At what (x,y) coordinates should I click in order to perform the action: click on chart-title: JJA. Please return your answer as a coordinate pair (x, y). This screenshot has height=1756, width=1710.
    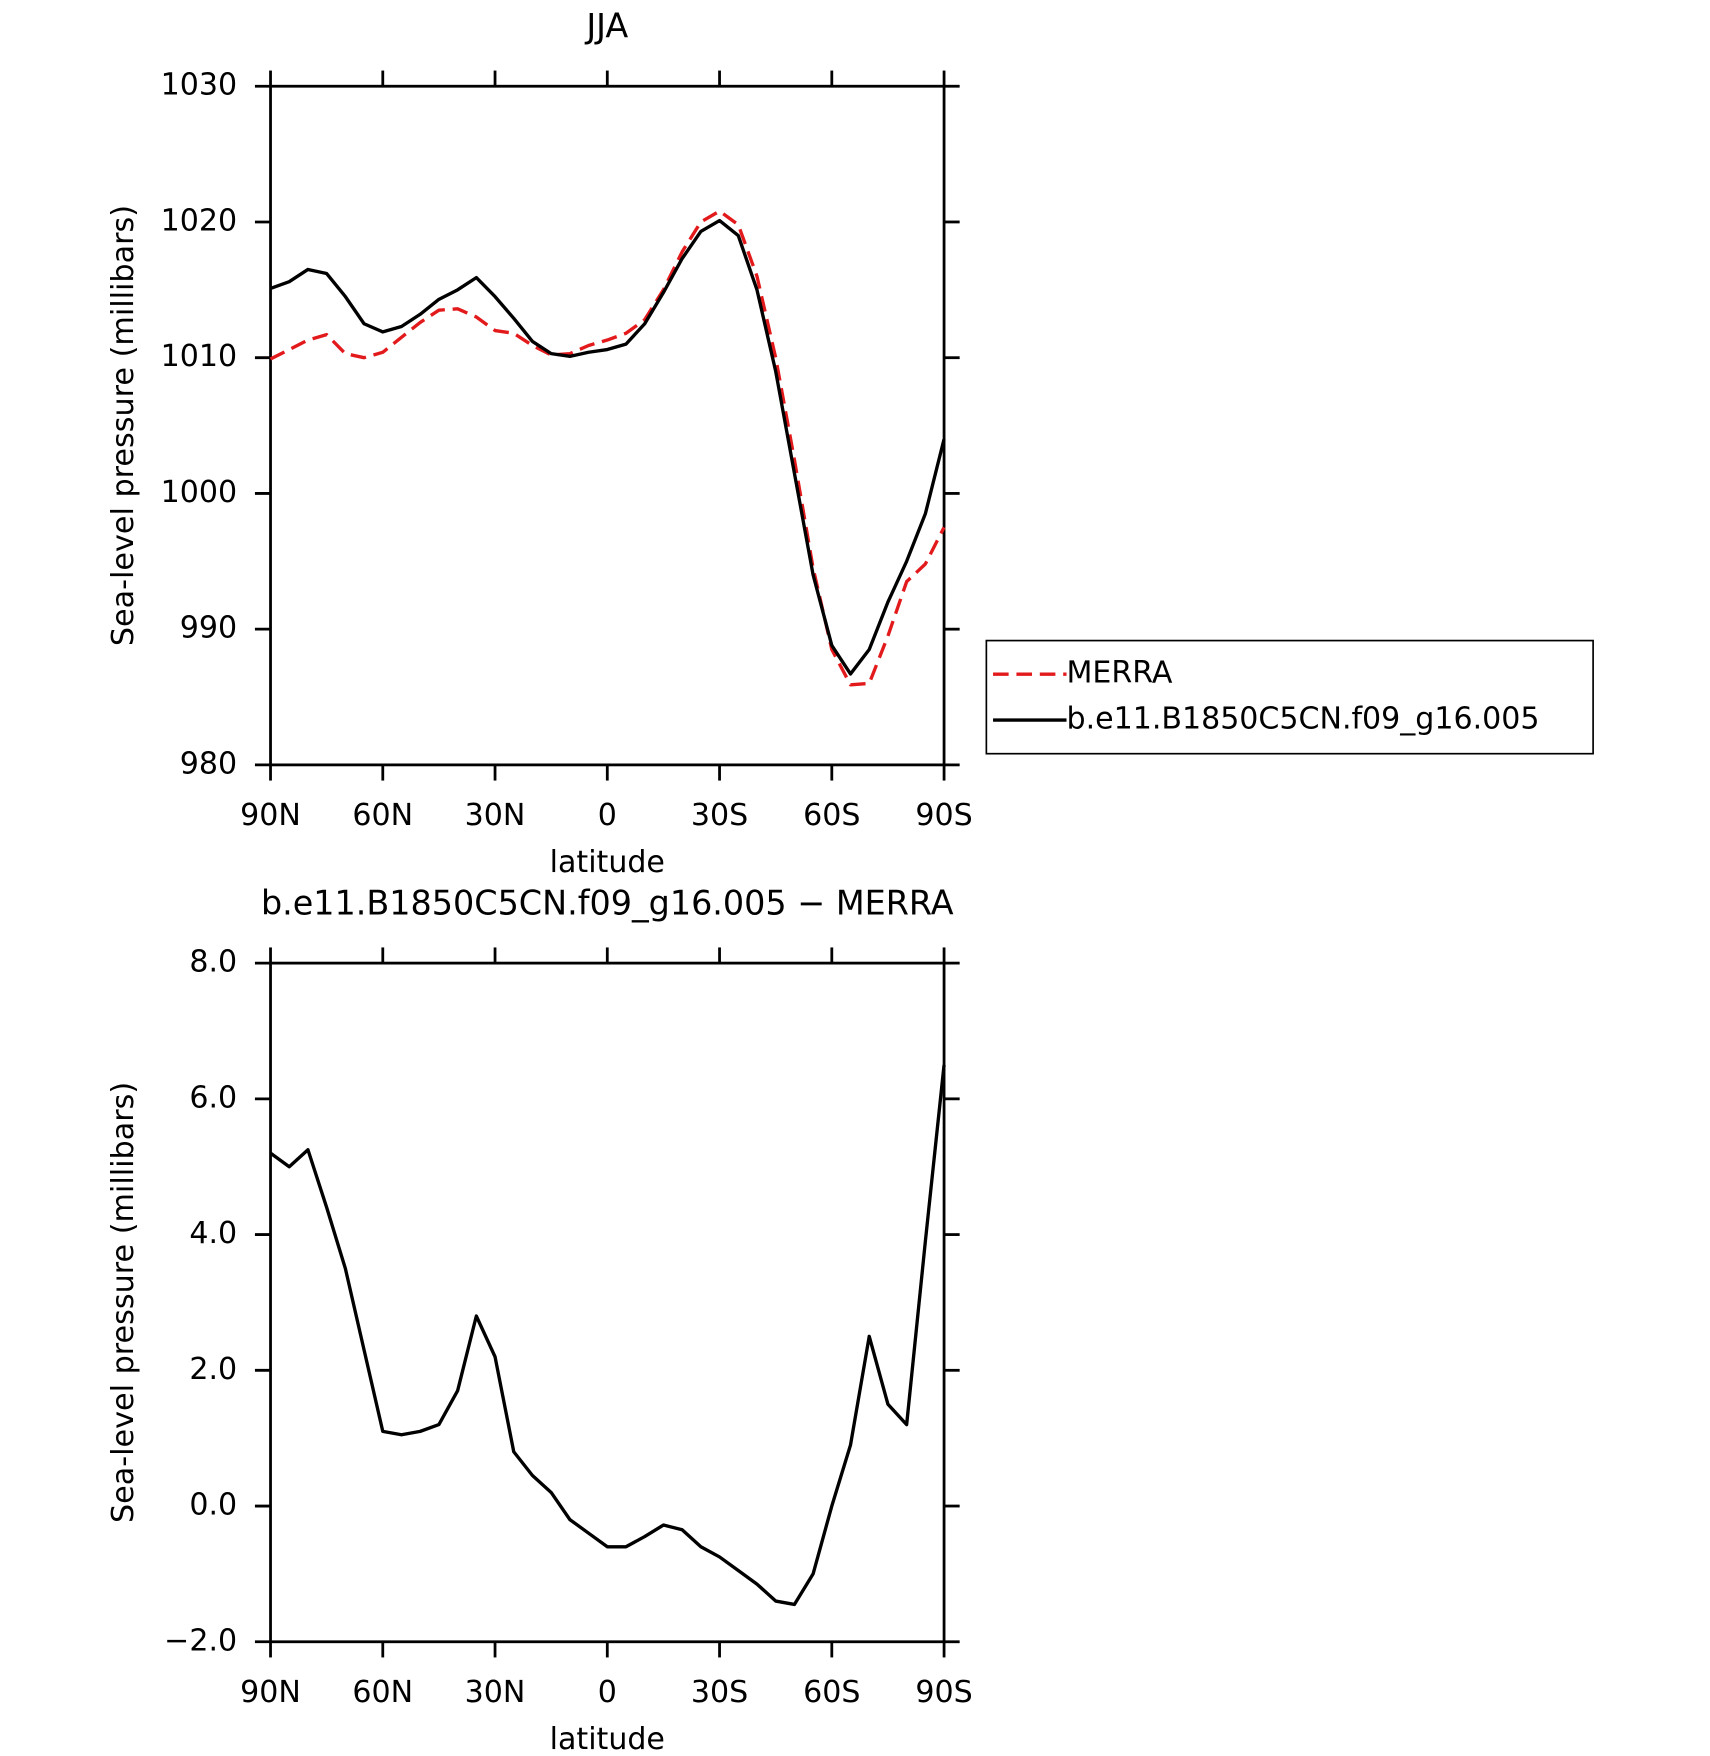
    Looking at the image, I should click on (606, 25).